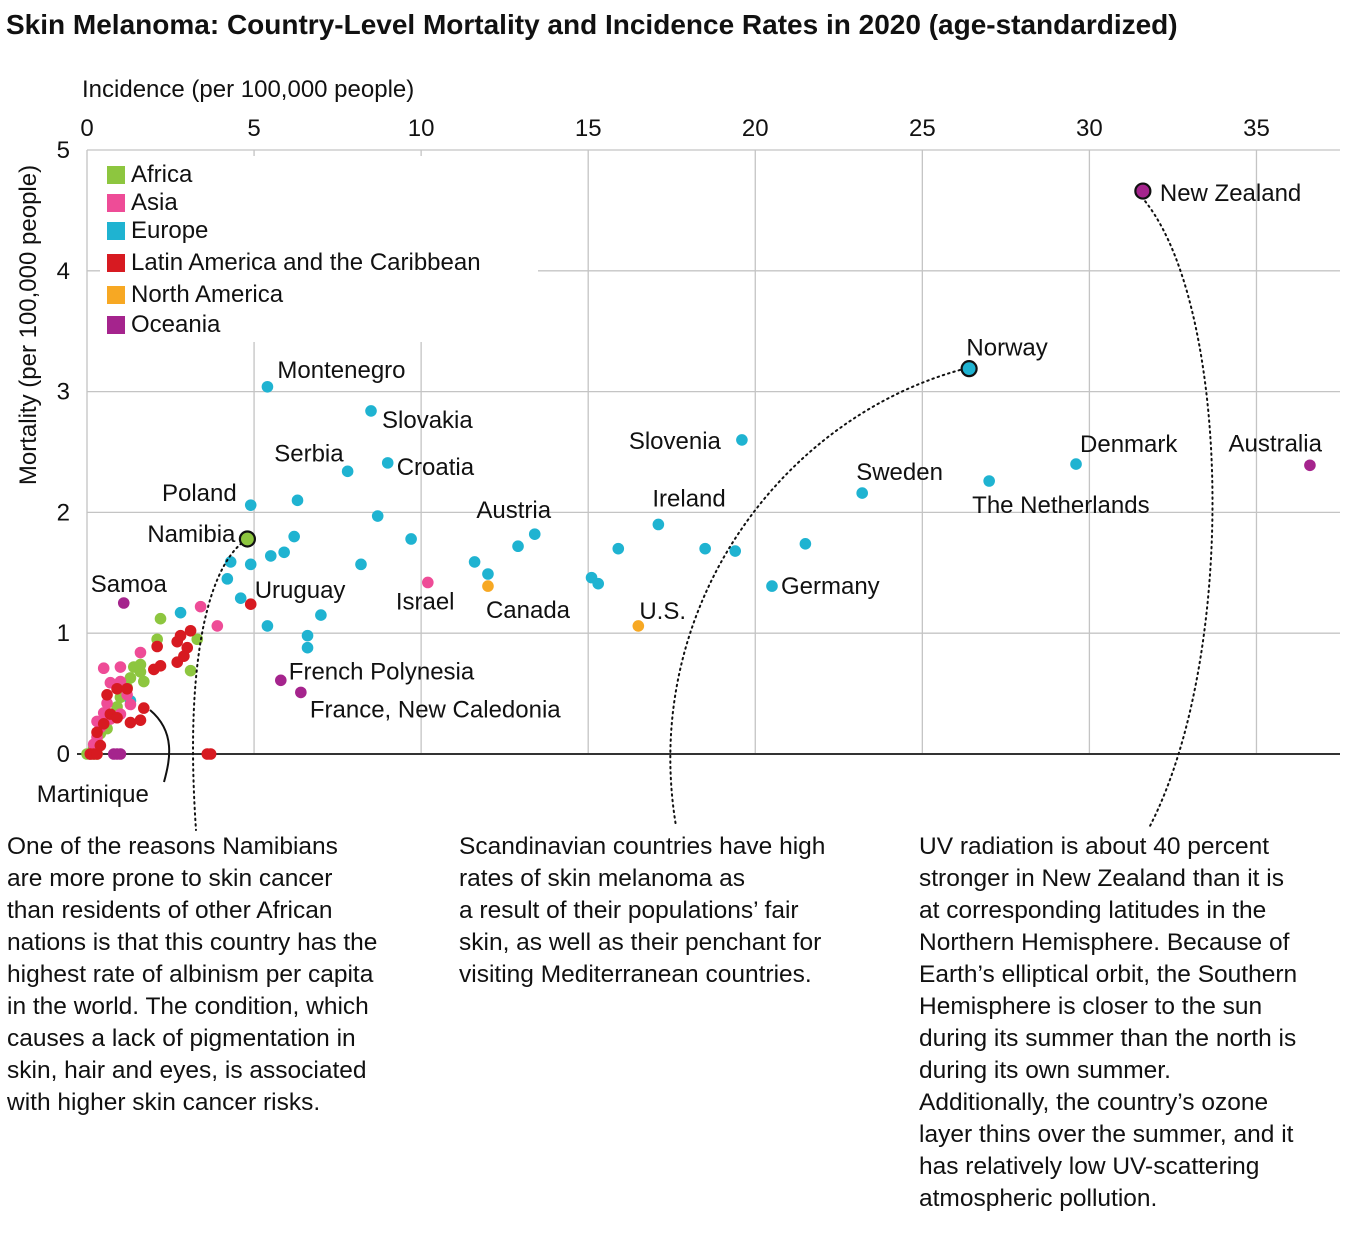 The width and height of the screenshot is (1350, 1247). I want to click on point-label: New Zealand, so click(1230, 193).